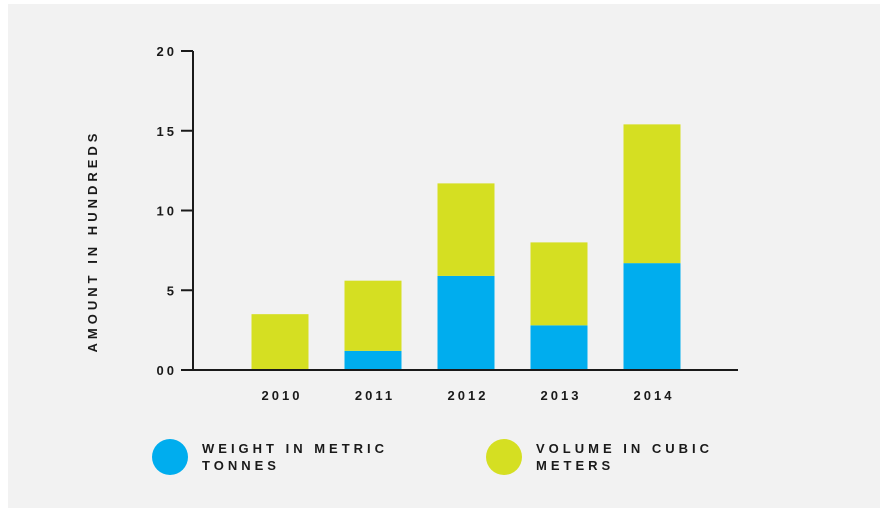 This screenshot has width=882, height=508. What do you see at coordinates (282, 395) in the screenshot?
I see `x-tick-label-2010: 2010` at bounding box center [282, 395].